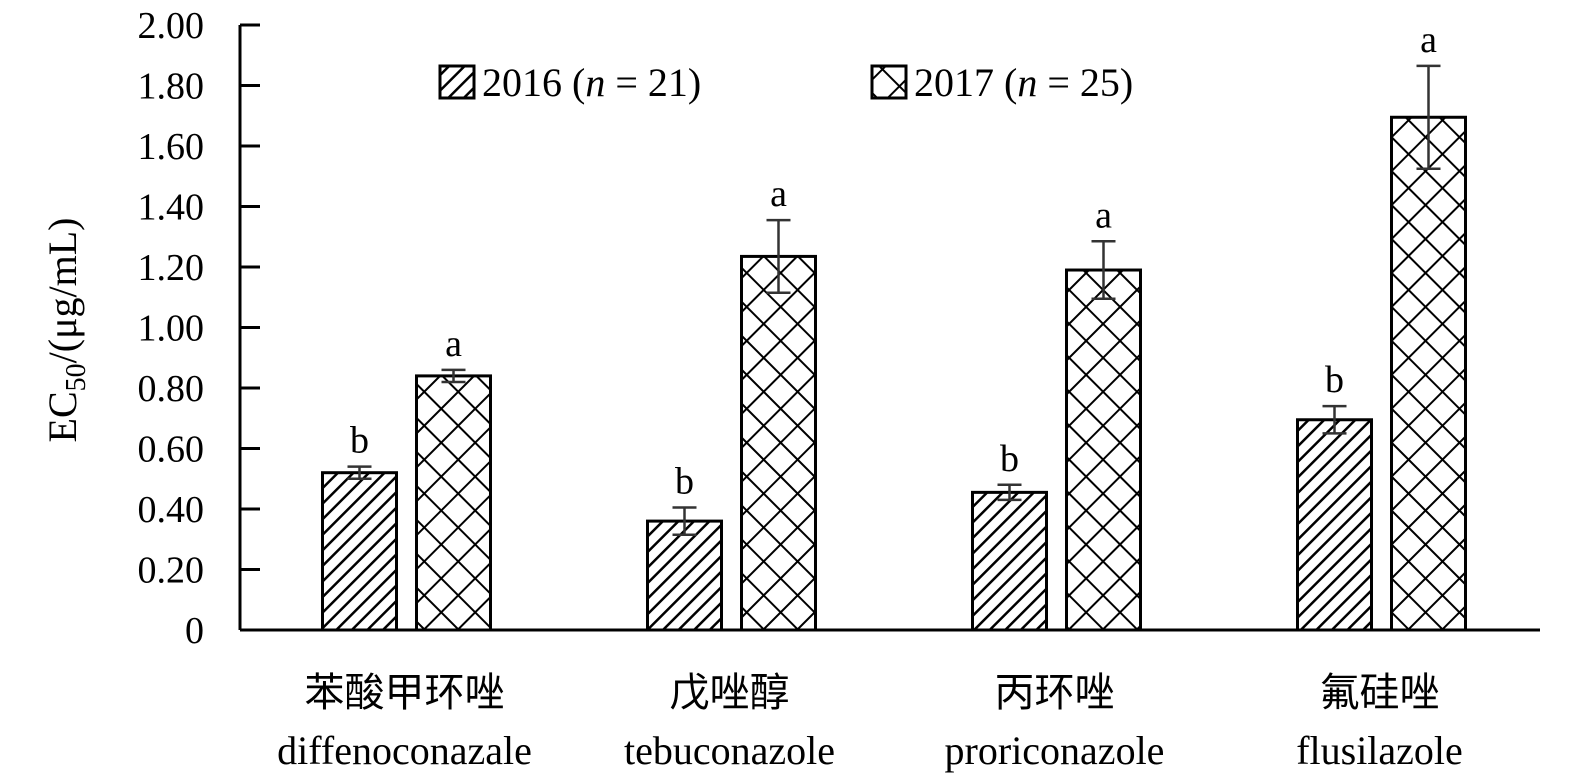 This screenshot has height=784, width=1575. Describe the element at coordinates (1334, 380) in the screenshot. I see `significance-letter-2016-3: b` at that location.